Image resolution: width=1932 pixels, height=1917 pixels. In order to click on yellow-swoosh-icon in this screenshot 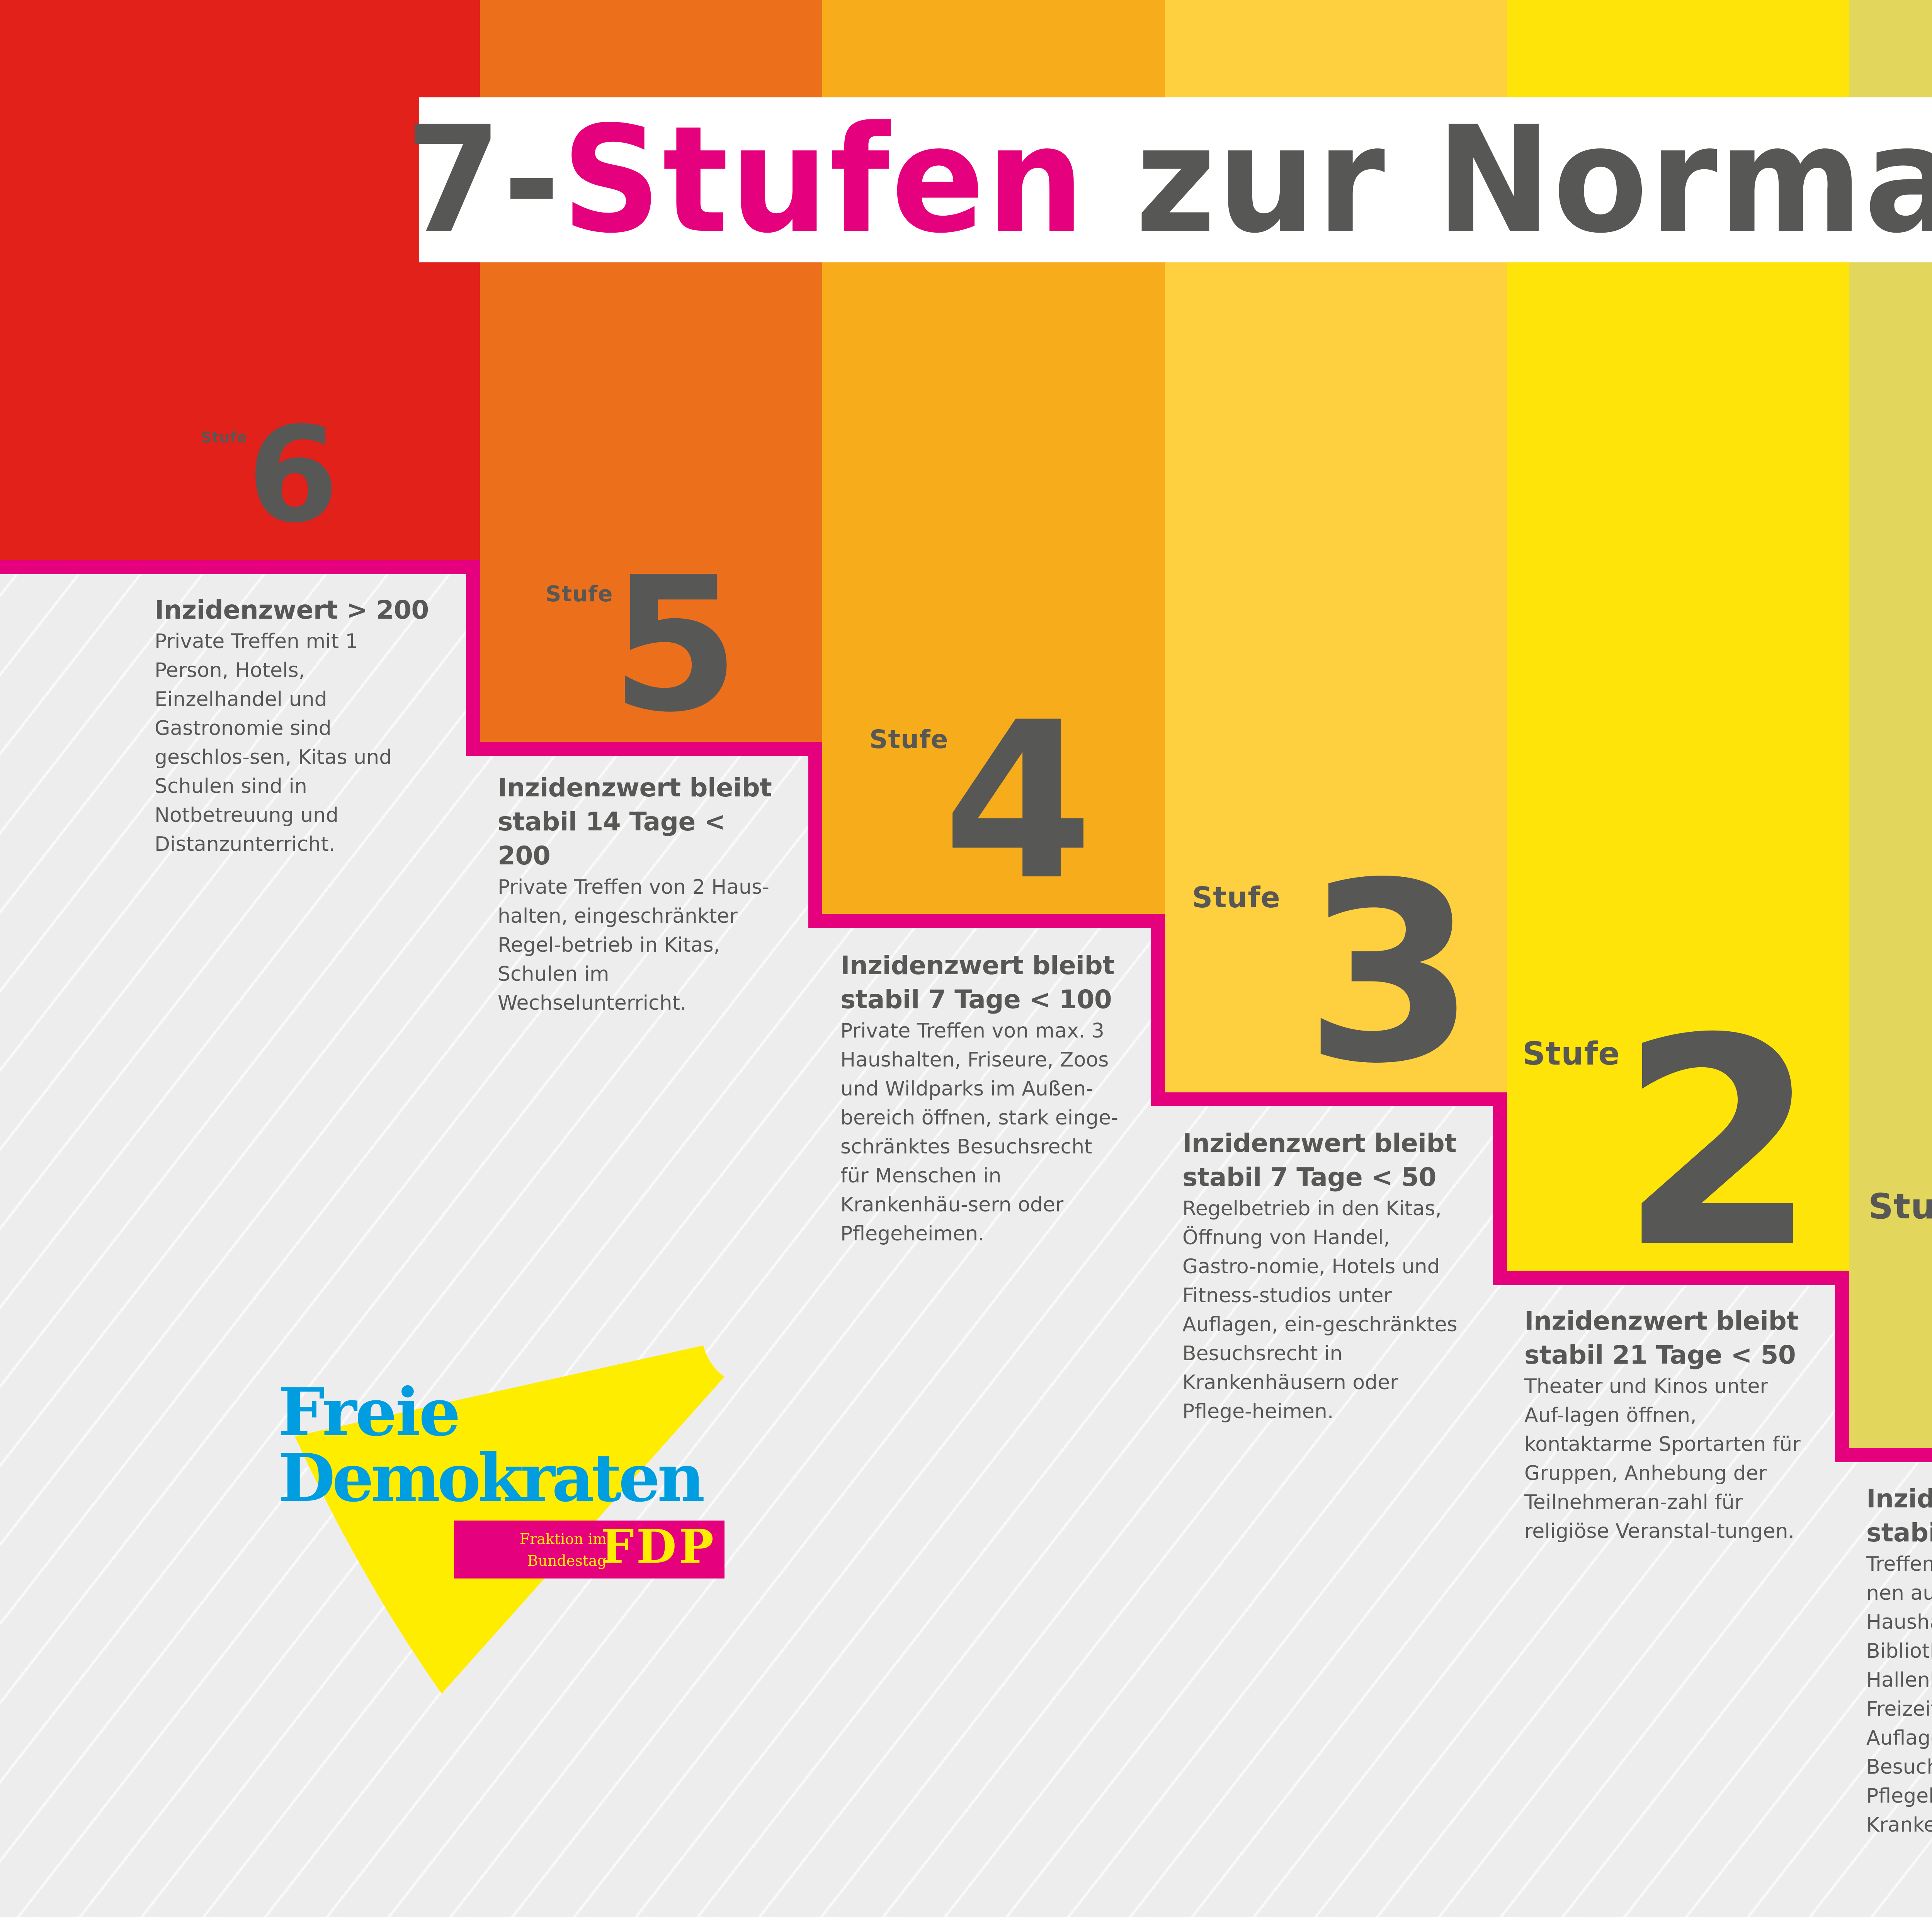, I will do `click(510, 1519)`.